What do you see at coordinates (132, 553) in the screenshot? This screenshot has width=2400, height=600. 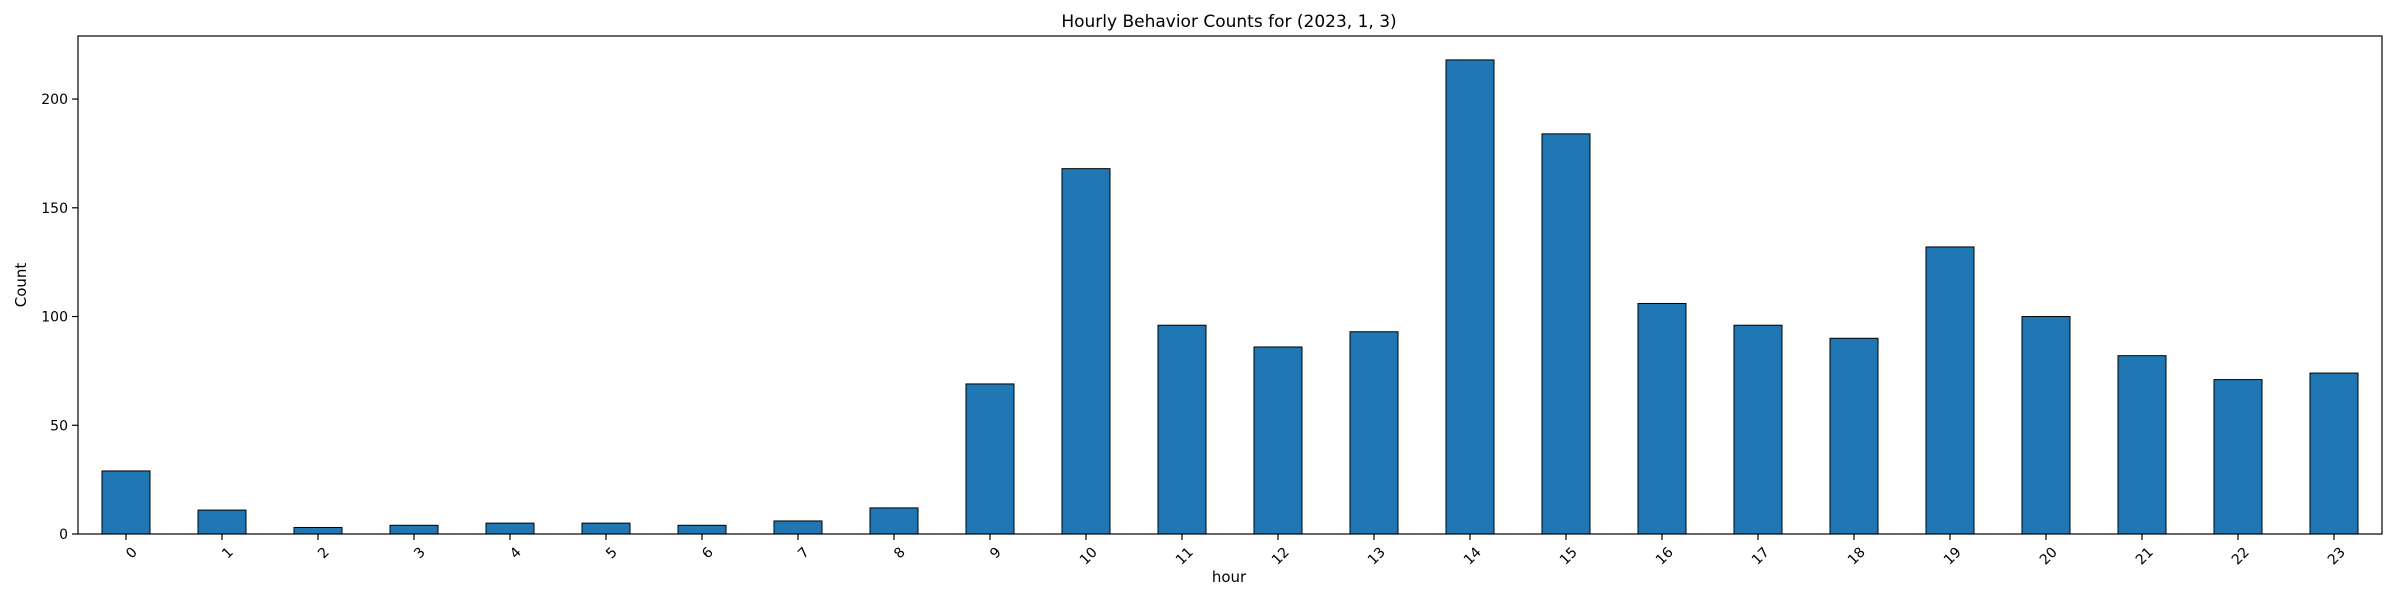 I see `x-tick-label: 0` at bounding box center [132, 553].